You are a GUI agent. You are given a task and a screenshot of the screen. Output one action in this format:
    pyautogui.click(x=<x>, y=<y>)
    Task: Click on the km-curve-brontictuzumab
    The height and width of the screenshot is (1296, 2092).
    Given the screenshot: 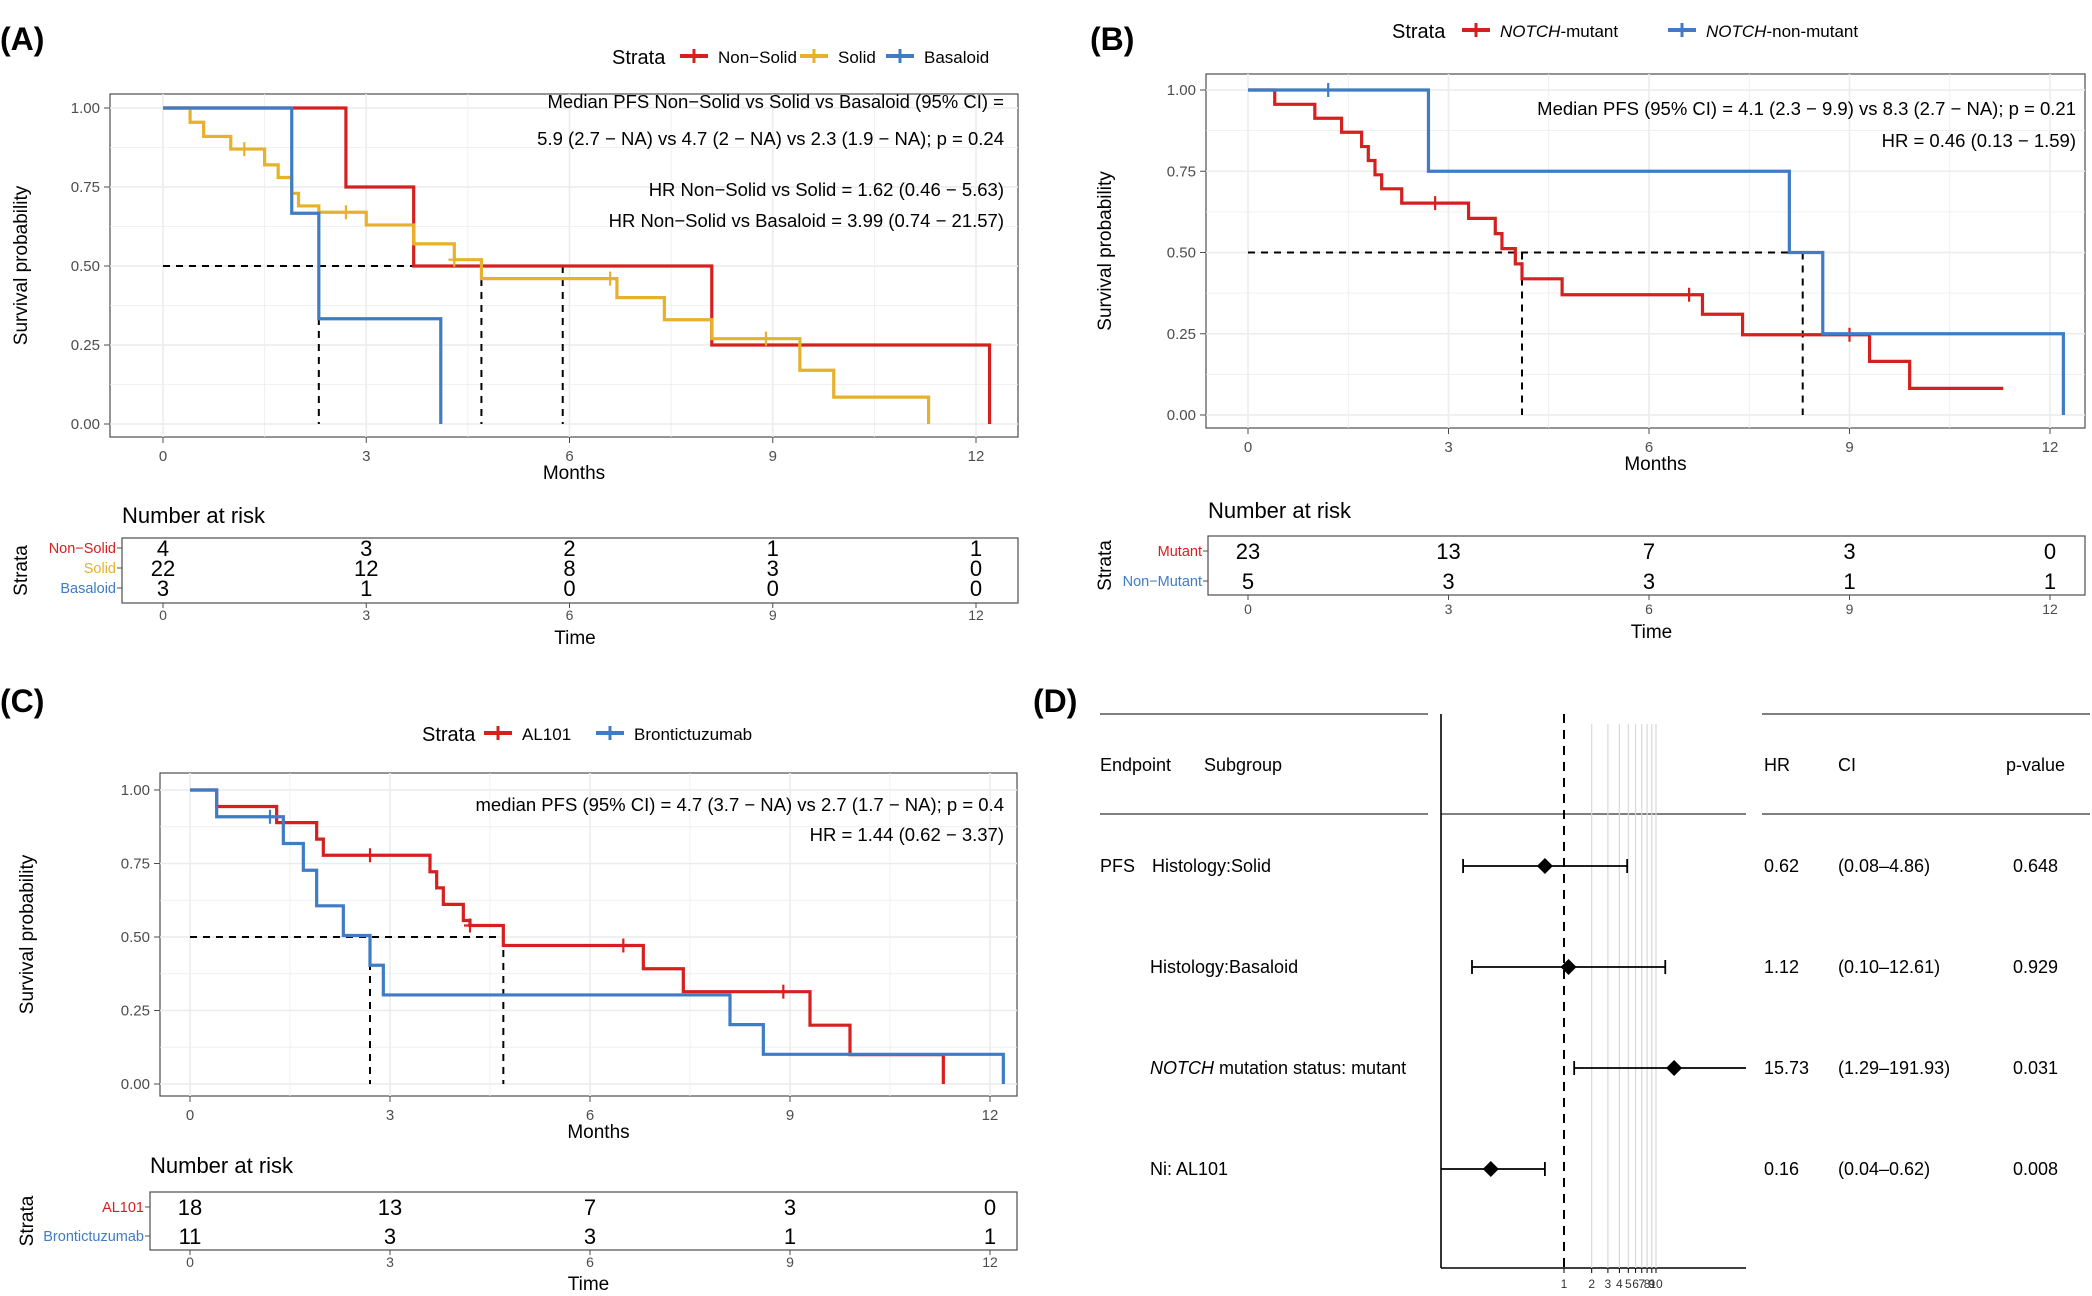 What is the action you would take?
    pyautogui.click(x=597, y=936)
    